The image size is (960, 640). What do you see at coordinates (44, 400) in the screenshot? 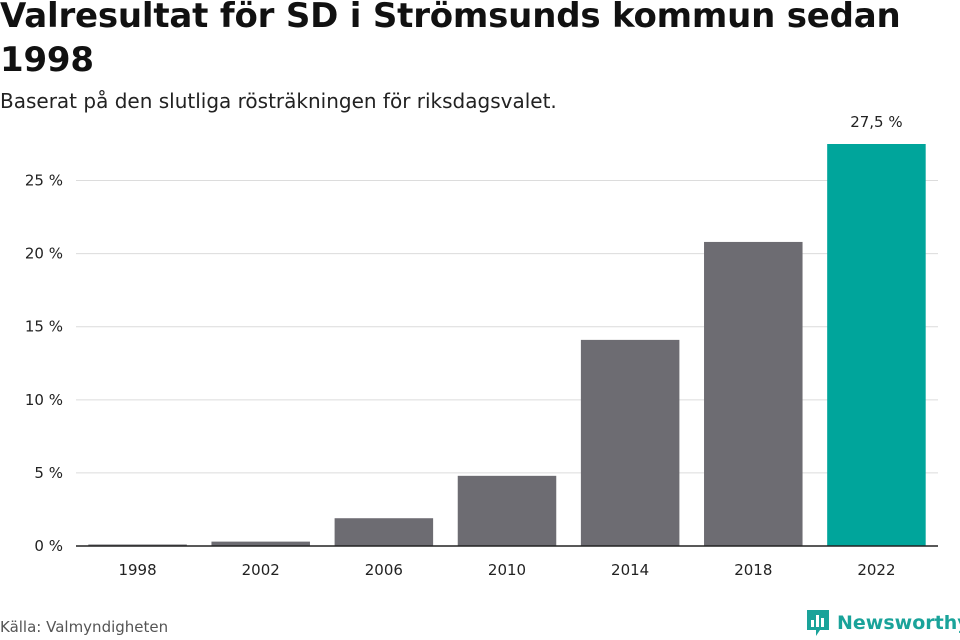
I see `y-tick-label: 10 %` at bounding box center [44, 400].